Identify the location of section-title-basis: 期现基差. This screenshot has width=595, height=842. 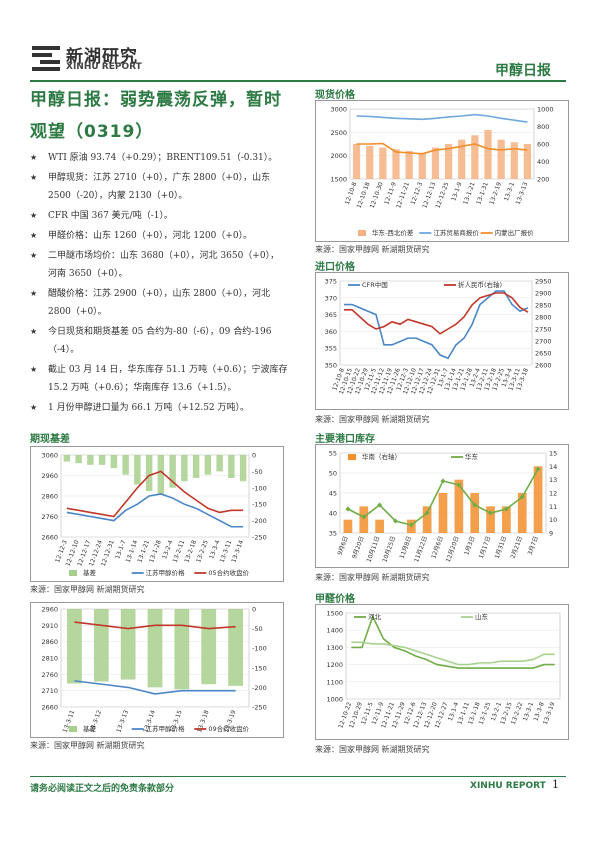
(50, 439).